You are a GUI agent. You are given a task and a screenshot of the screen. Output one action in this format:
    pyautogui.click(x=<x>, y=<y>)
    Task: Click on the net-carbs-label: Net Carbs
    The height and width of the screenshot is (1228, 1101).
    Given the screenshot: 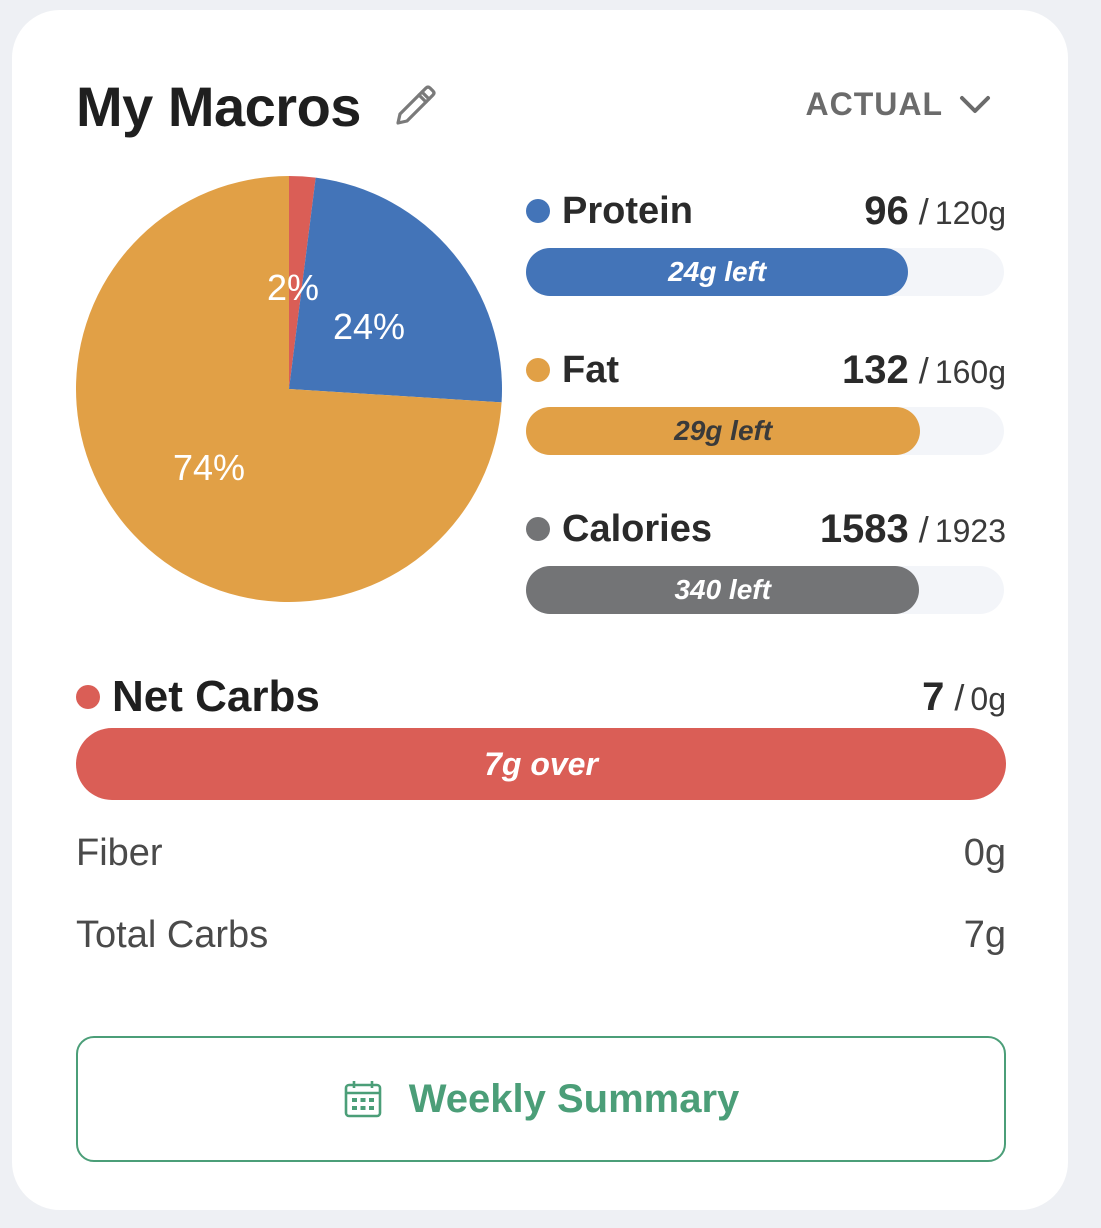 What is the action you would take?
    pyautogui.click(x=216, y=696)
    